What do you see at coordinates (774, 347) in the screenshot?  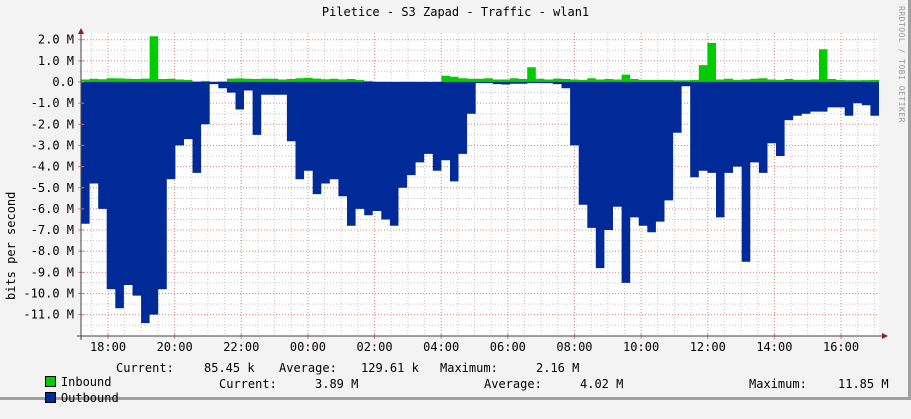 I see `x-tick-label: 14:00` at bounding box center [774, 347].